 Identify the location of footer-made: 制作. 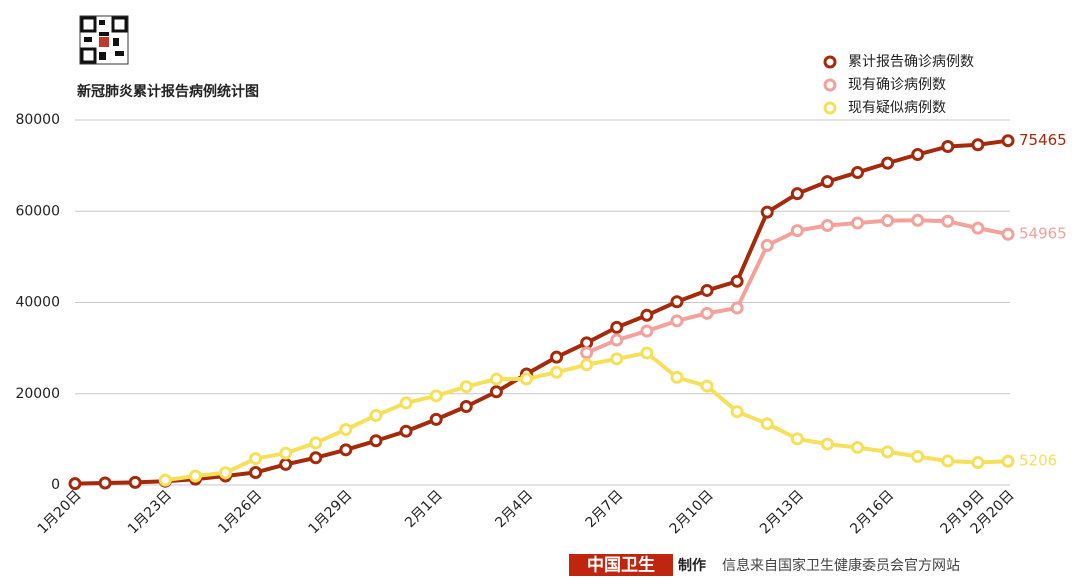
(692, 565).